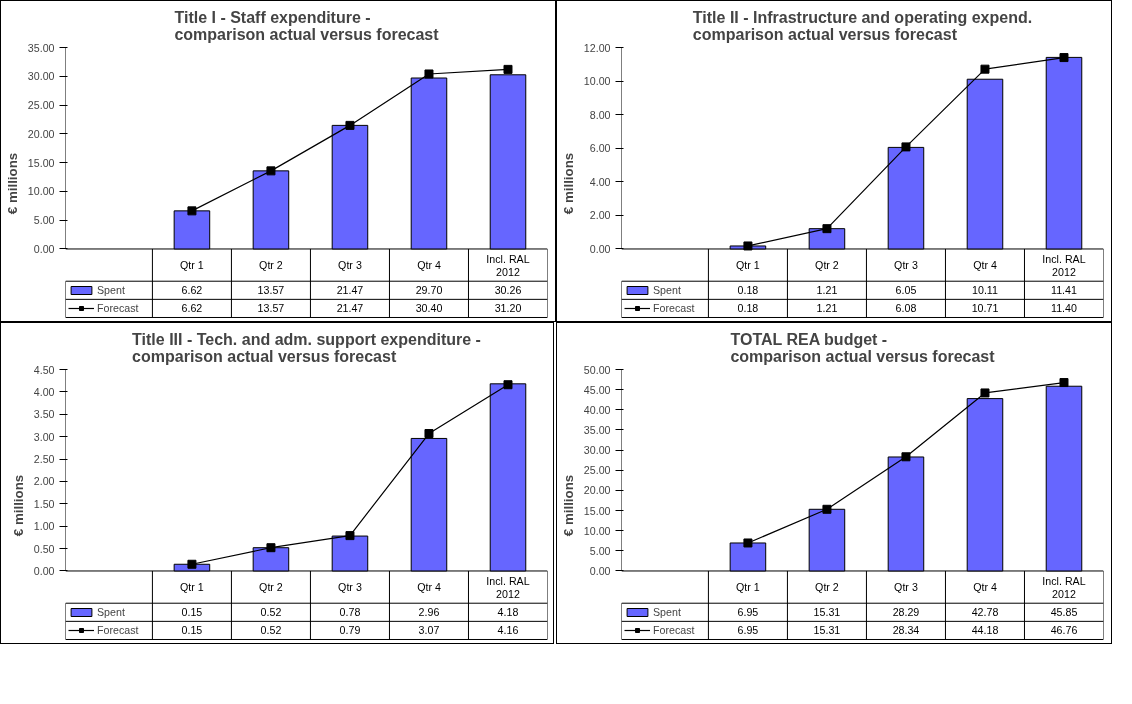 Image resolution: width=1132 pixels, height=704 pixels. I want to click on data-label: 11.40, so click(1064, 308).